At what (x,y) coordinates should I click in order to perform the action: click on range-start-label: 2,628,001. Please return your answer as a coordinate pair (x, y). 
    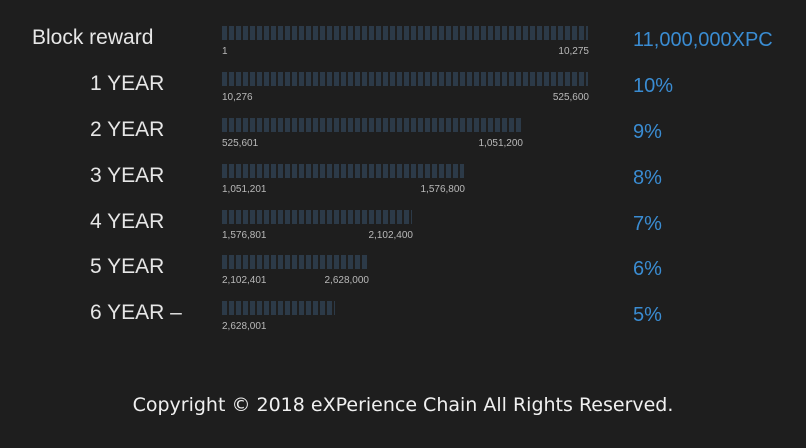
    Looking at the image, I should click on (244, 326).